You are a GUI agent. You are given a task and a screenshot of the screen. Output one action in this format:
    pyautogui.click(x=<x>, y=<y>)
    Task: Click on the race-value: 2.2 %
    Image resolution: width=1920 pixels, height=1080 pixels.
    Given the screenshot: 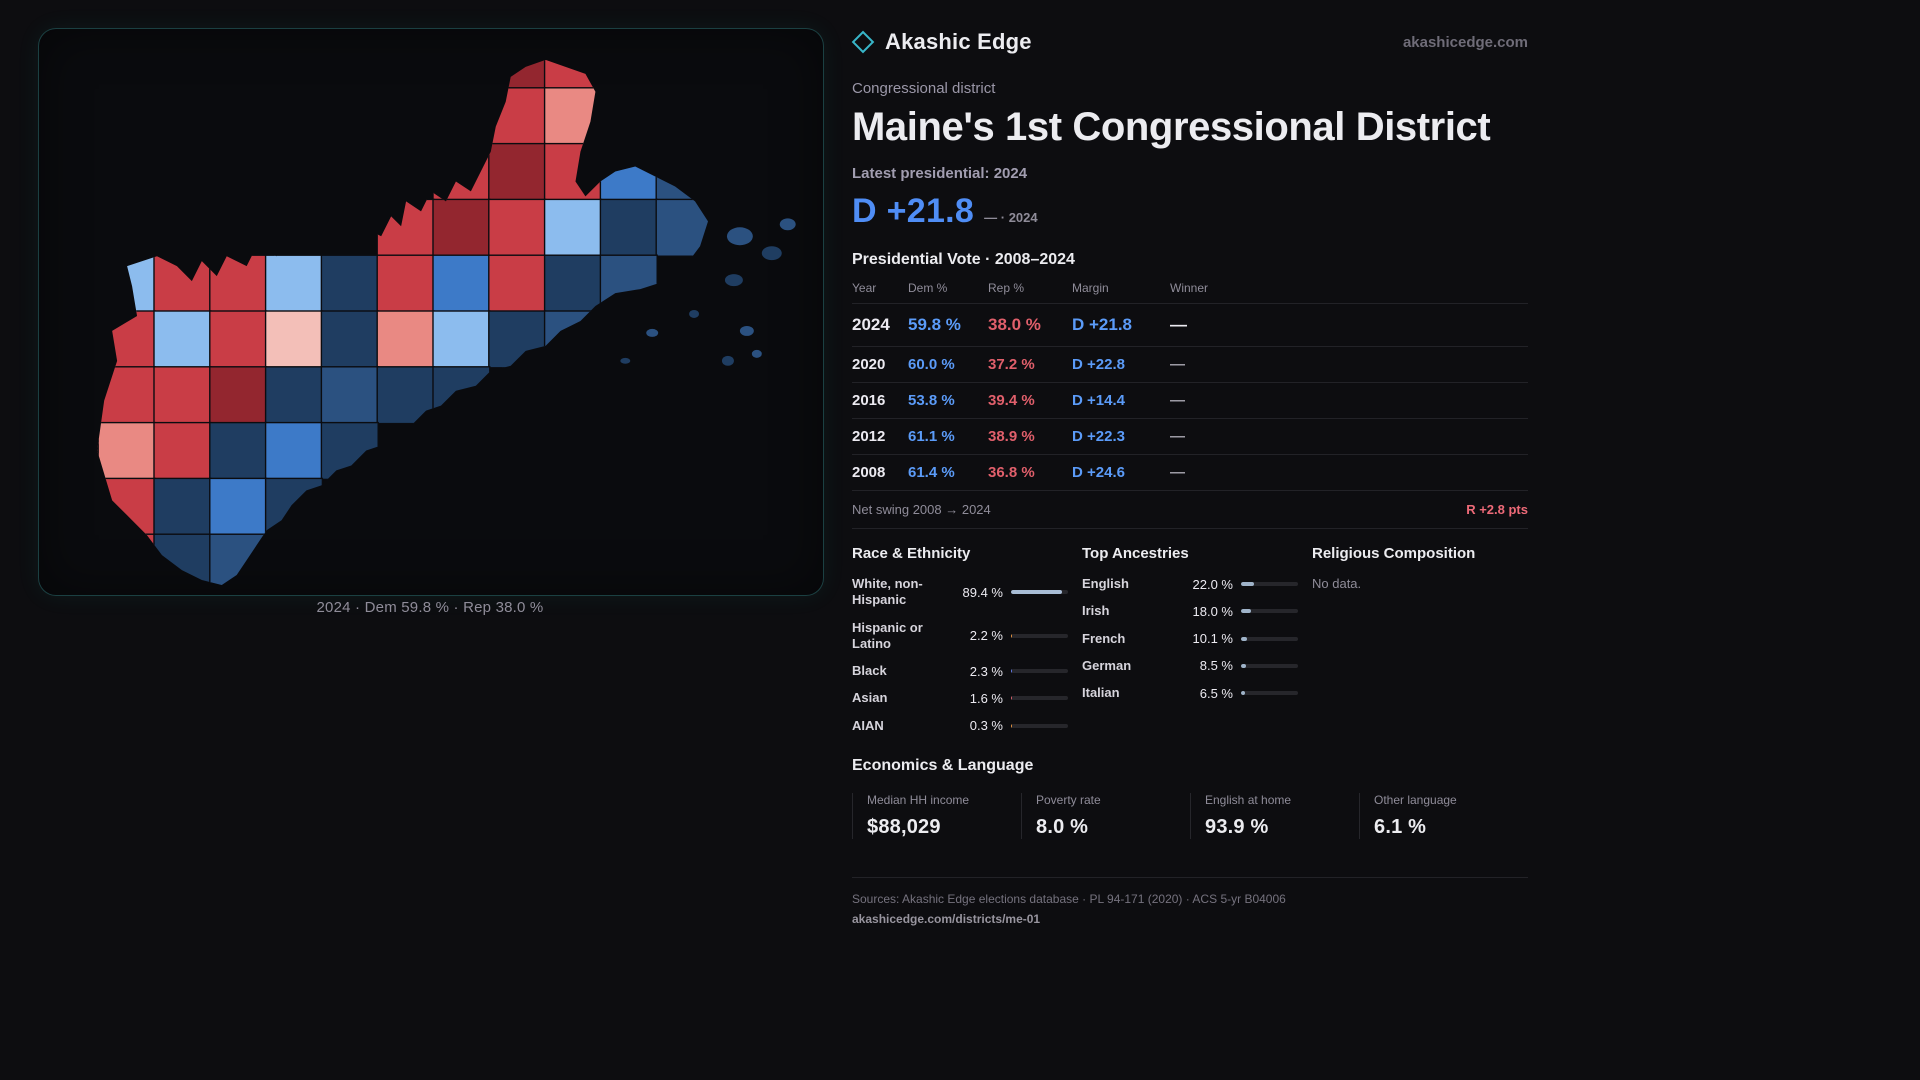 What is the action you would take?
    pyautogui.click(x=986, y=636)
    